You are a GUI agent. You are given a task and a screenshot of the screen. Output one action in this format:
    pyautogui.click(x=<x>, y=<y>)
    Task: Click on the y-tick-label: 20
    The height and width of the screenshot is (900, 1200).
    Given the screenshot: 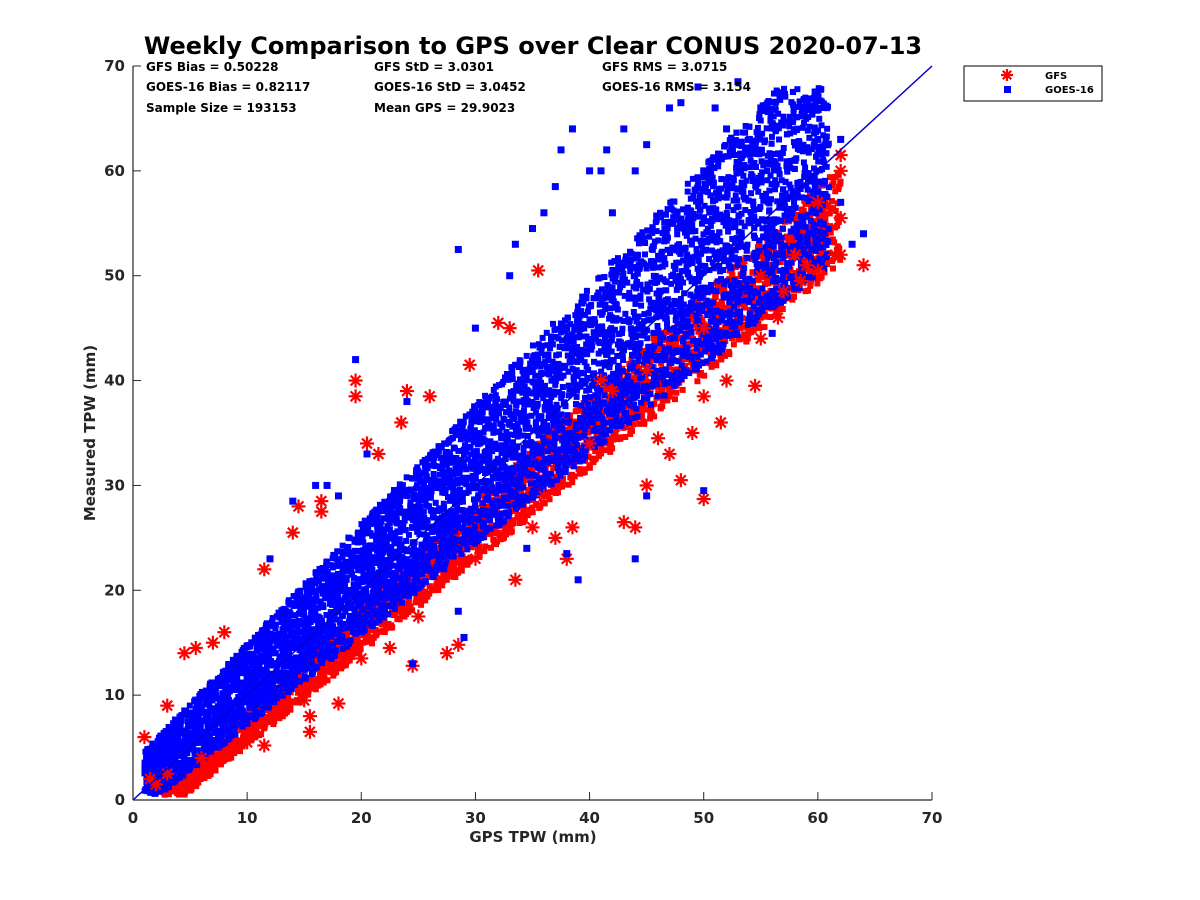 What is the action you would take?
    pyautogui.click(x=114, y=590)
    